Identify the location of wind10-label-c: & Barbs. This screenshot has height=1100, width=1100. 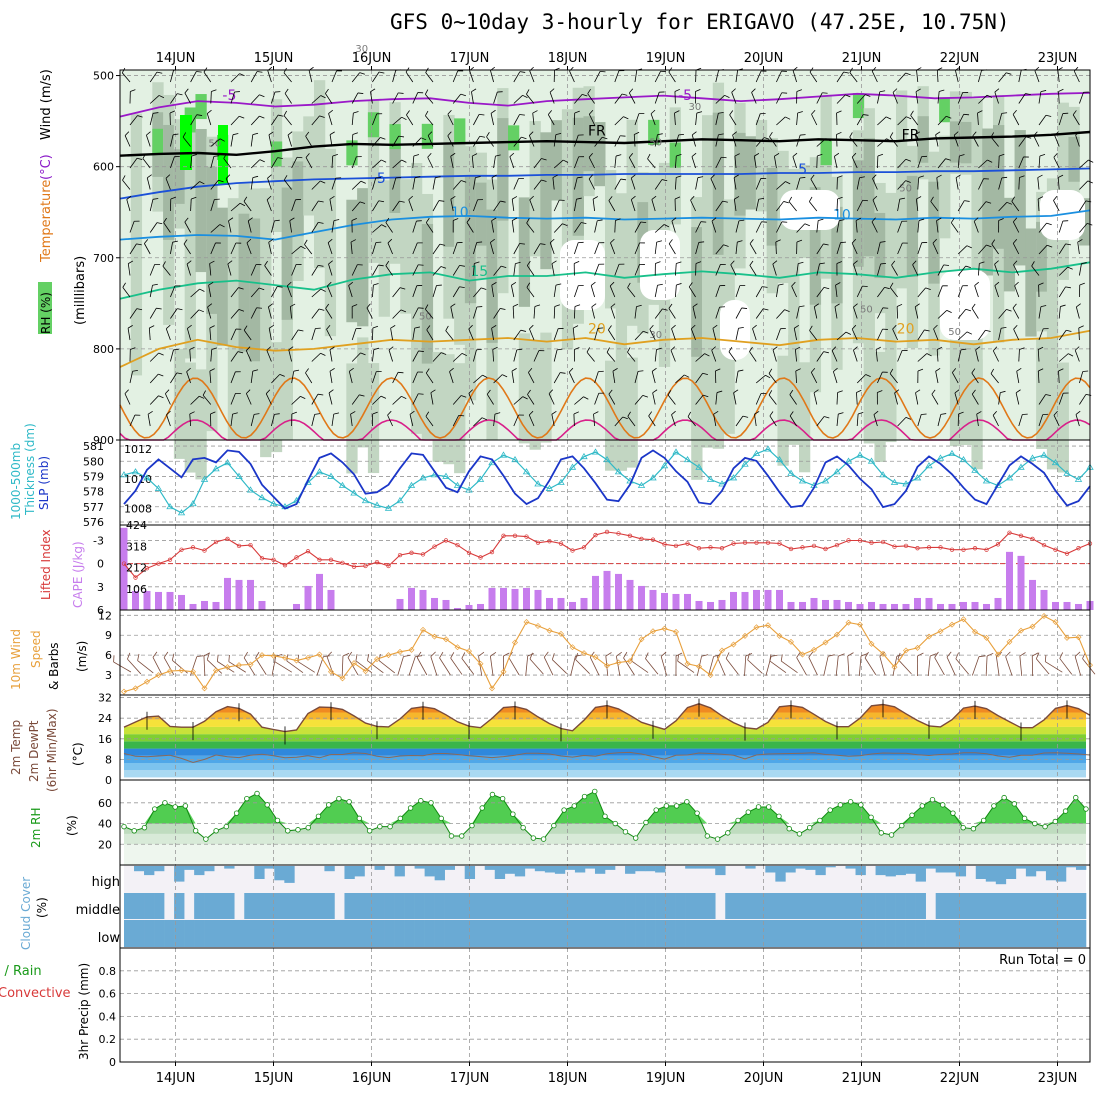
(54, 666).